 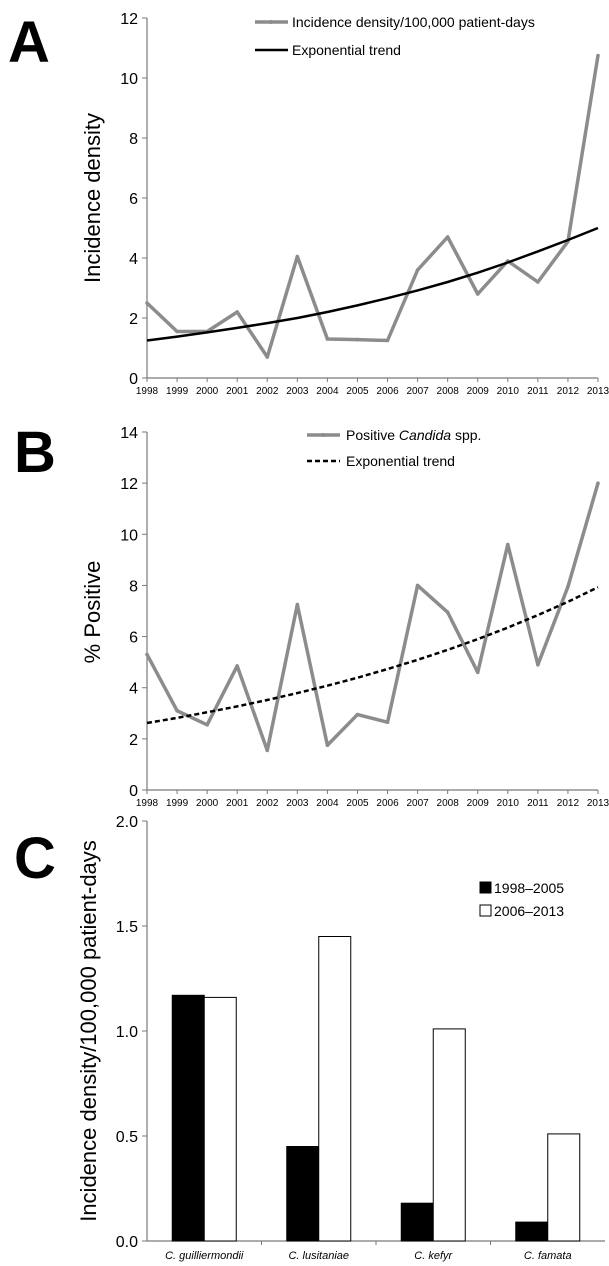 What do you see at coordinates (92, 198) in the screenshot?
I see `y-axis-label: Incidence density` at bounding box center [92, 198].